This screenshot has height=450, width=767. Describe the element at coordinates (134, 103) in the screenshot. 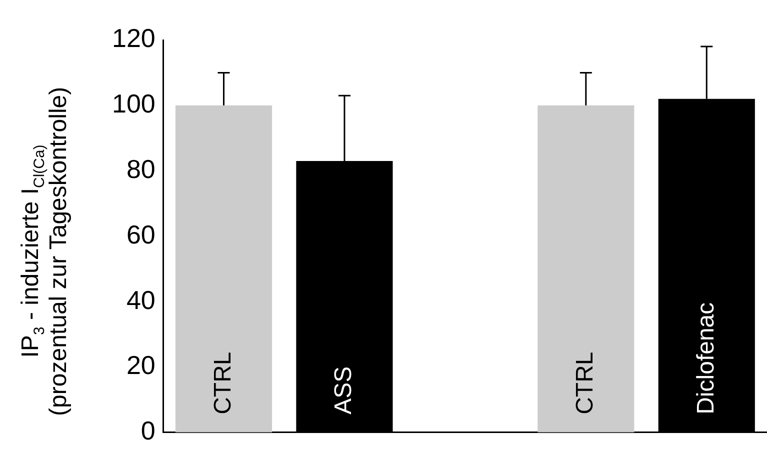

I see `y-tick-label: 100` at that location.